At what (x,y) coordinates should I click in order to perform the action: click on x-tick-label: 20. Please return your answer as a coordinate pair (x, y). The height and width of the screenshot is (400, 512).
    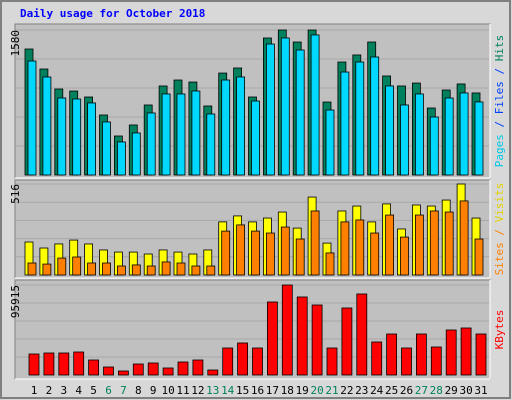
    Looking at the image, I should click on (316, 390).